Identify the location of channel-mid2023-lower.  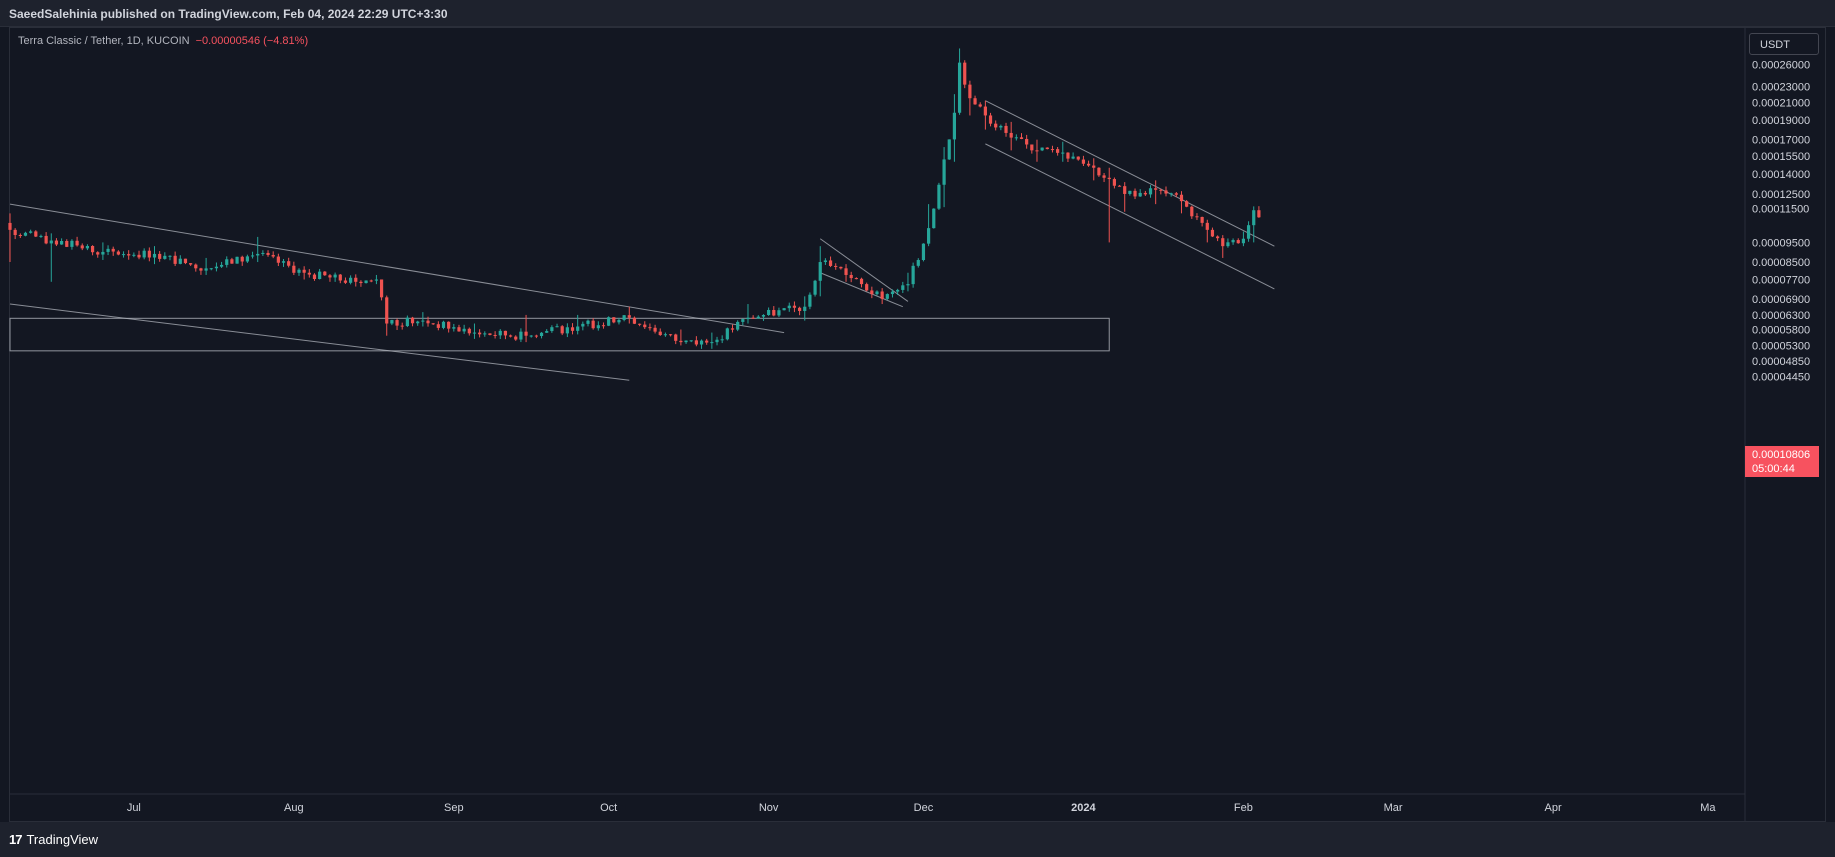
(319, 342).